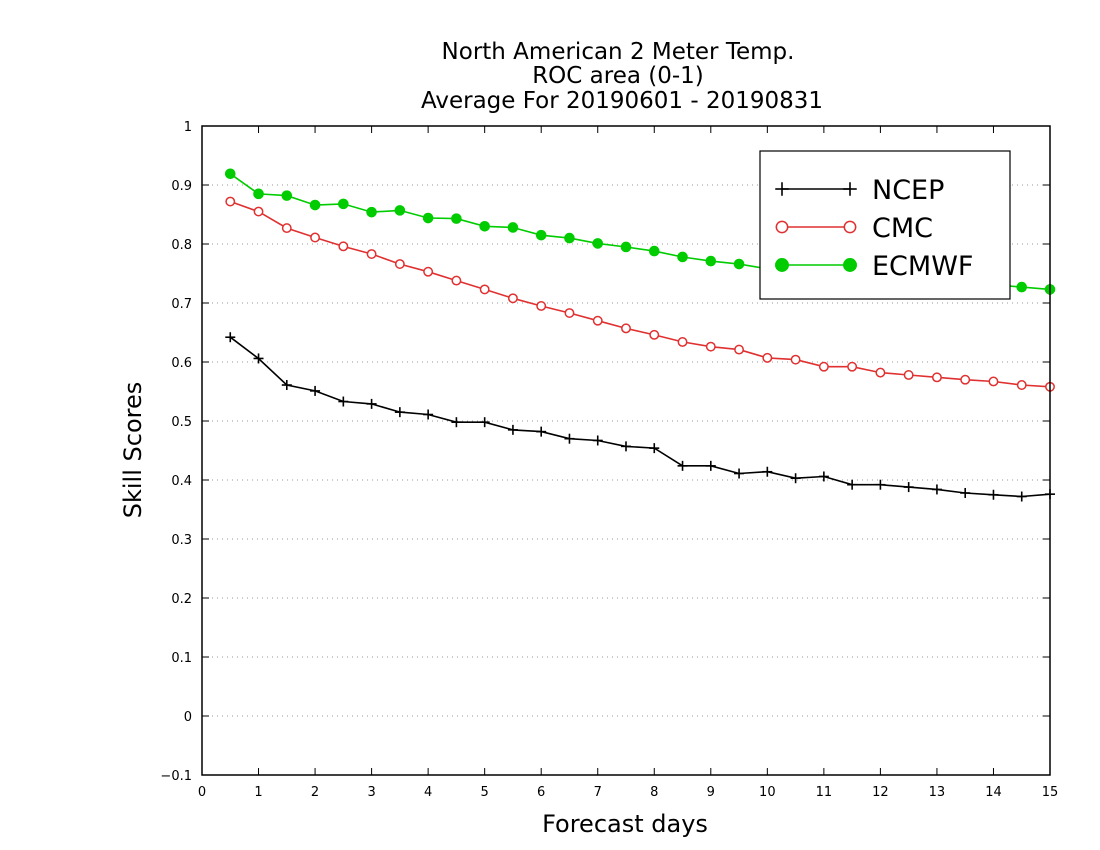 The height and width of the screenshot is (850, 1100). Describe the element at coordinates (315, 792) in the screenshot. I see `x-tick-label: 2` at that location.